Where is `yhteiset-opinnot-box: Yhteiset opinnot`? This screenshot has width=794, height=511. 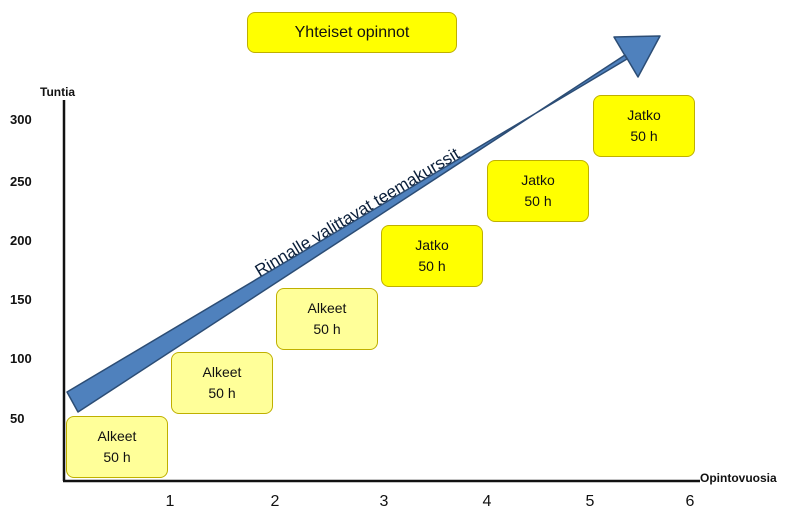
yhteiset-opinnot-box: Yhteiset opinnot is located at coordinates (352, 32).